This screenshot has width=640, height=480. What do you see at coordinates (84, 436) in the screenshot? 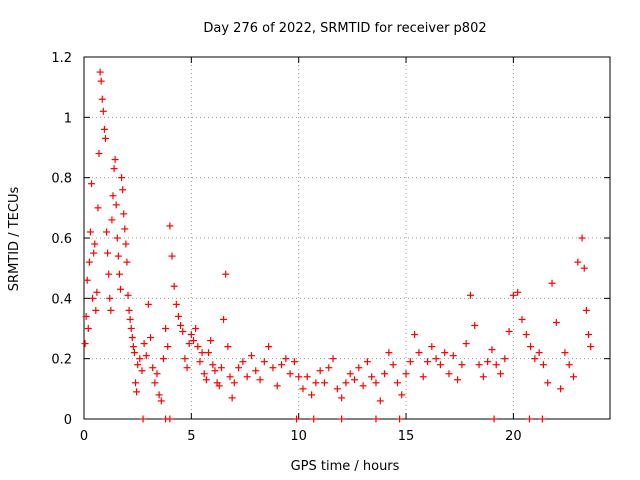
I see `x-tick-label: 0` at bounding box center [84, 436].